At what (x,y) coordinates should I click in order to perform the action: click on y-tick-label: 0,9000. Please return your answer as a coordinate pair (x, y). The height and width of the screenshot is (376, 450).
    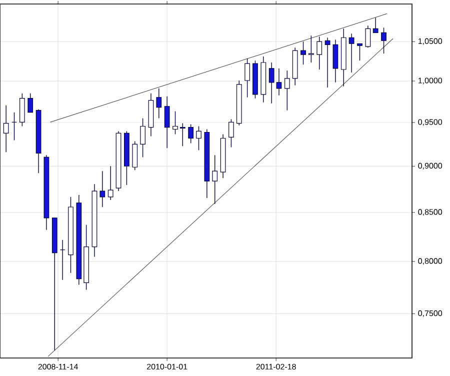
    Looking at the image, I should click on (430, 166).